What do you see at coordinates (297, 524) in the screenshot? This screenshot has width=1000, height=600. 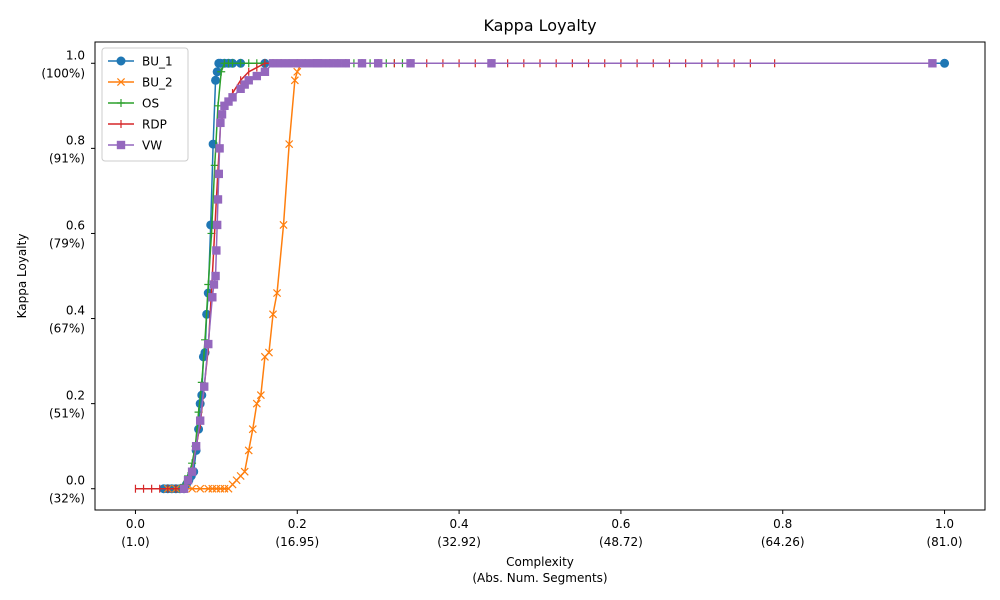 I see `x-tick-label: 0.2` at bounding box center [297, 524].